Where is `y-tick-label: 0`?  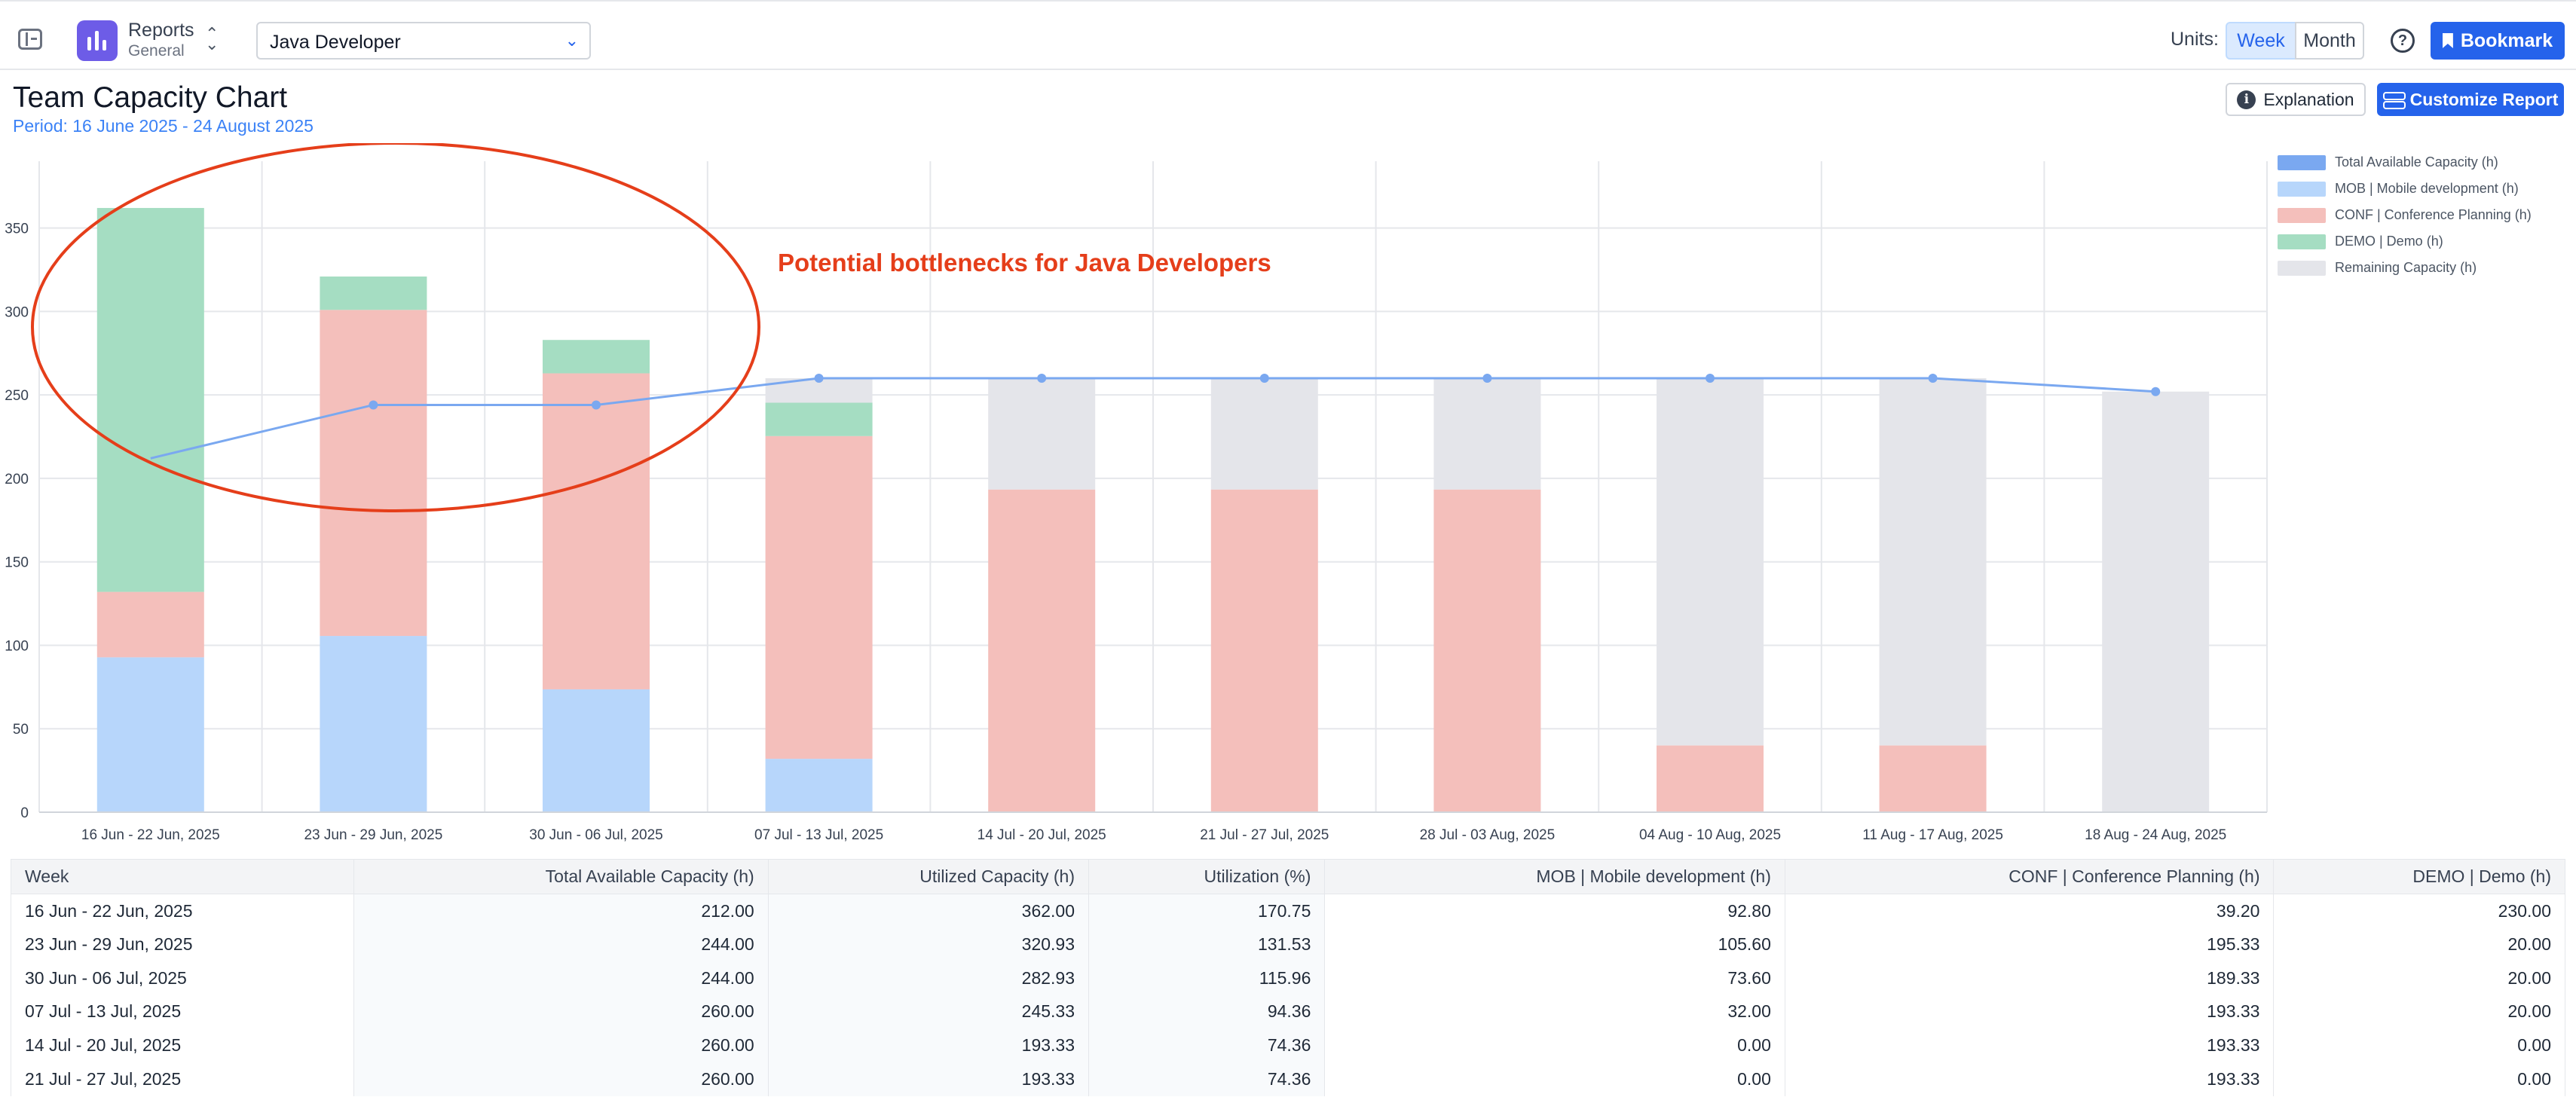
y-tick-label: 0 is located at coordinates (24, 813).